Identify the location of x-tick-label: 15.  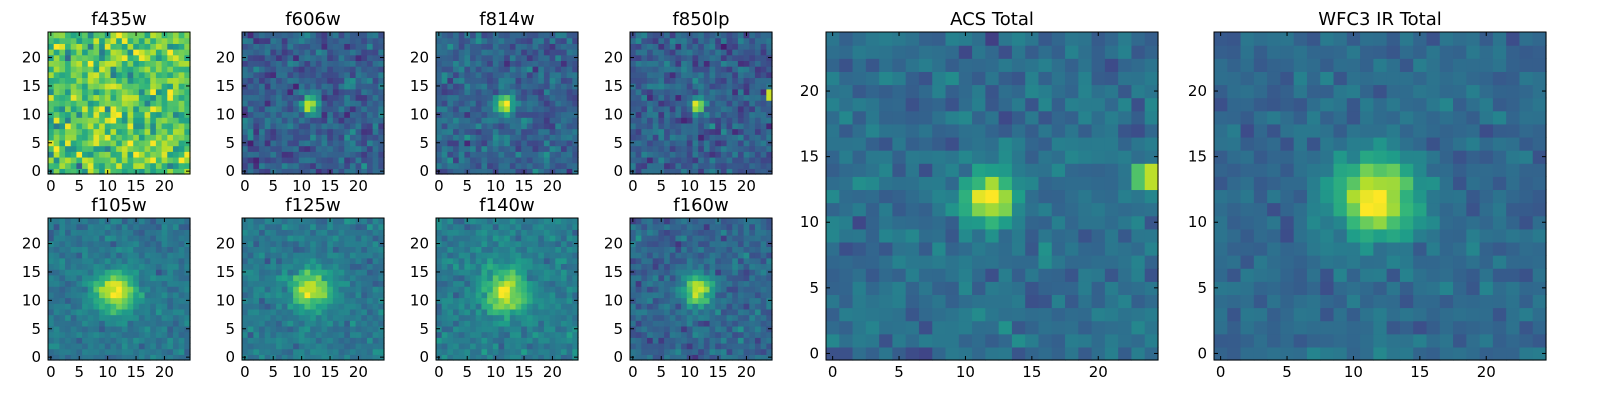
(329, 372).